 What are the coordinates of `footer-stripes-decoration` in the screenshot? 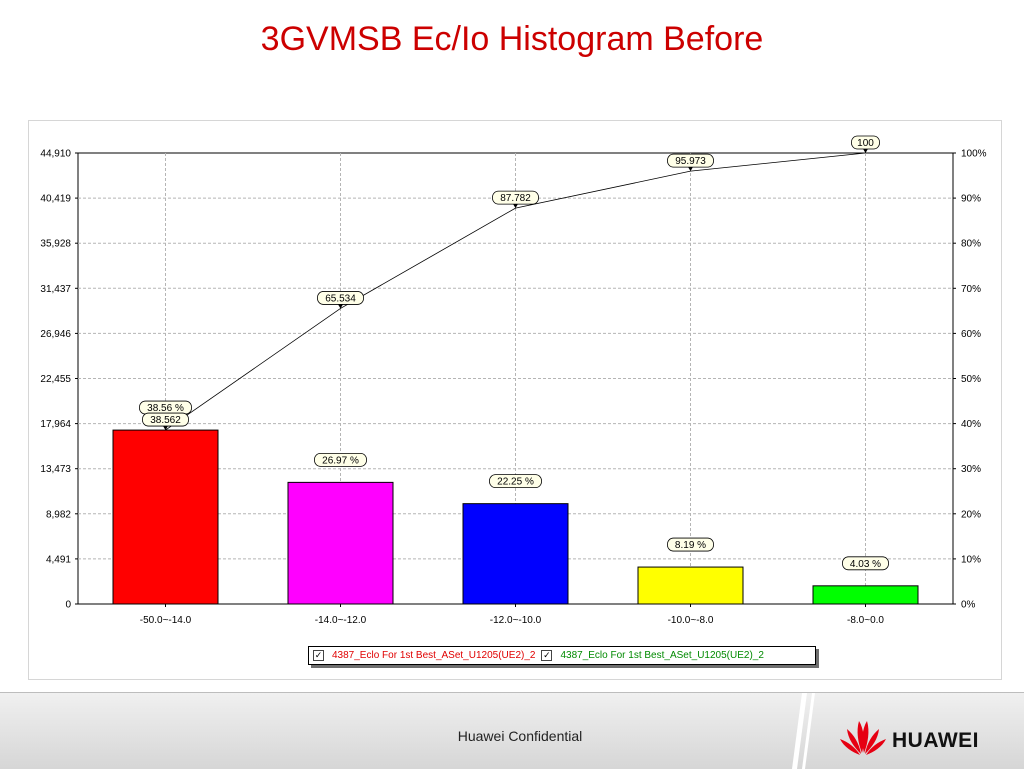 It's located at (803, 731).